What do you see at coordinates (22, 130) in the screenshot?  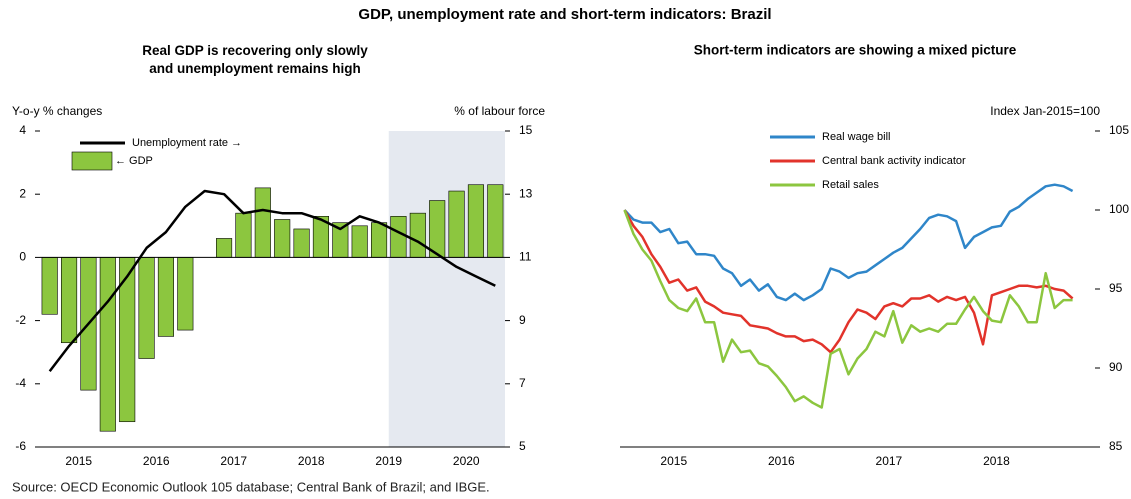 I see `y-tick-label: 4` at bounding box center [22, 130].